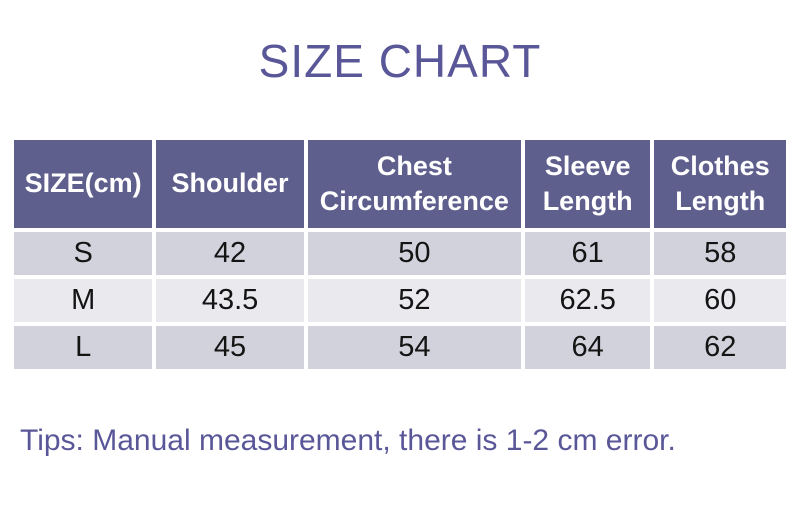 Image resolution: width=800 pixels, height=515 pixels. I want to click on table-cell: 62.5, so click(587, 300).